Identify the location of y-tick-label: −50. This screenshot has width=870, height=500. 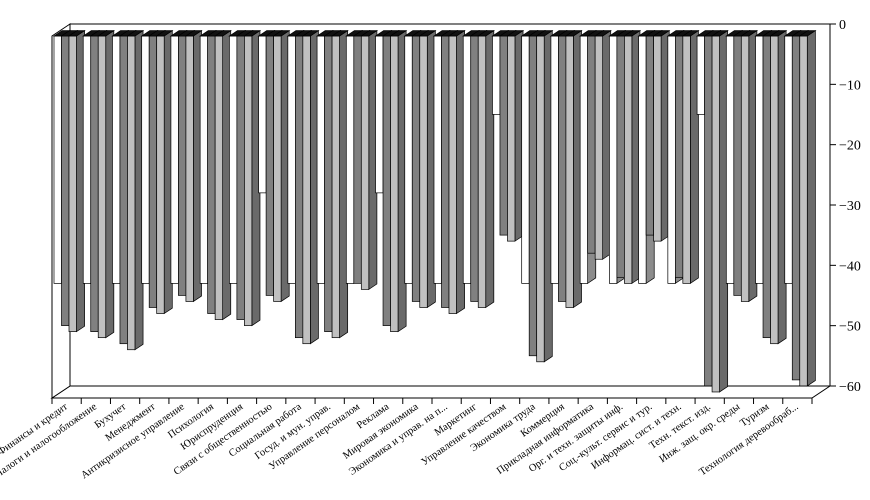
(850, 327).